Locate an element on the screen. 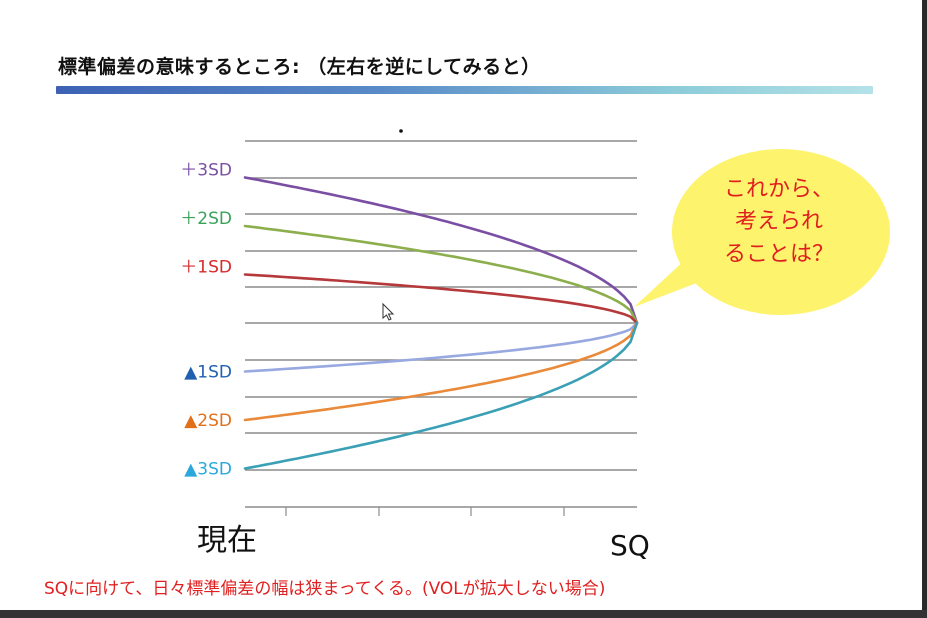 Image resolution: width=927 pixels, height=618 pixels. slide-title: 標準偏差の意味するところ: （左右を逆にしてみると） is located at coordinates (299, 67).